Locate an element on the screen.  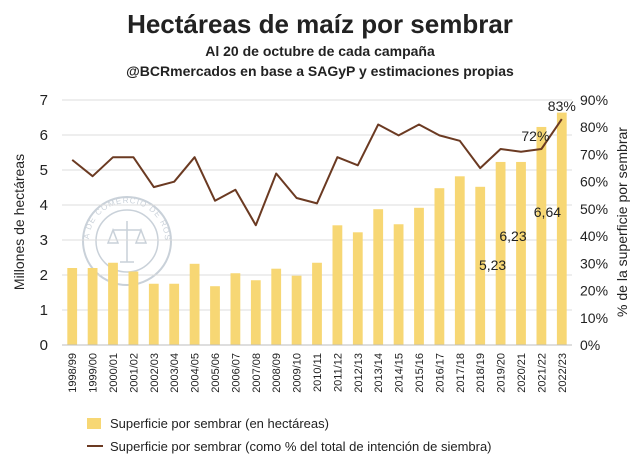
y2-tick-label: 30% is located at coordinates (594, 263).